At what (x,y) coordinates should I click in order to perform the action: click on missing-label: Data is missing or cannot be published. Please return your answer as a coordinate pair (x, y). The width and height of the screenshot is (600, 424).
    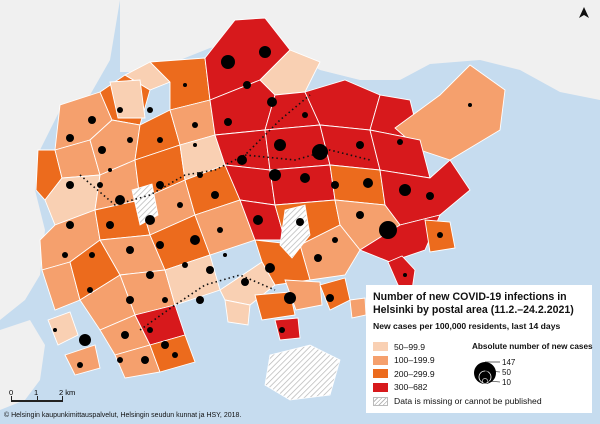
    Looking at the image, I should click on (468, 401).